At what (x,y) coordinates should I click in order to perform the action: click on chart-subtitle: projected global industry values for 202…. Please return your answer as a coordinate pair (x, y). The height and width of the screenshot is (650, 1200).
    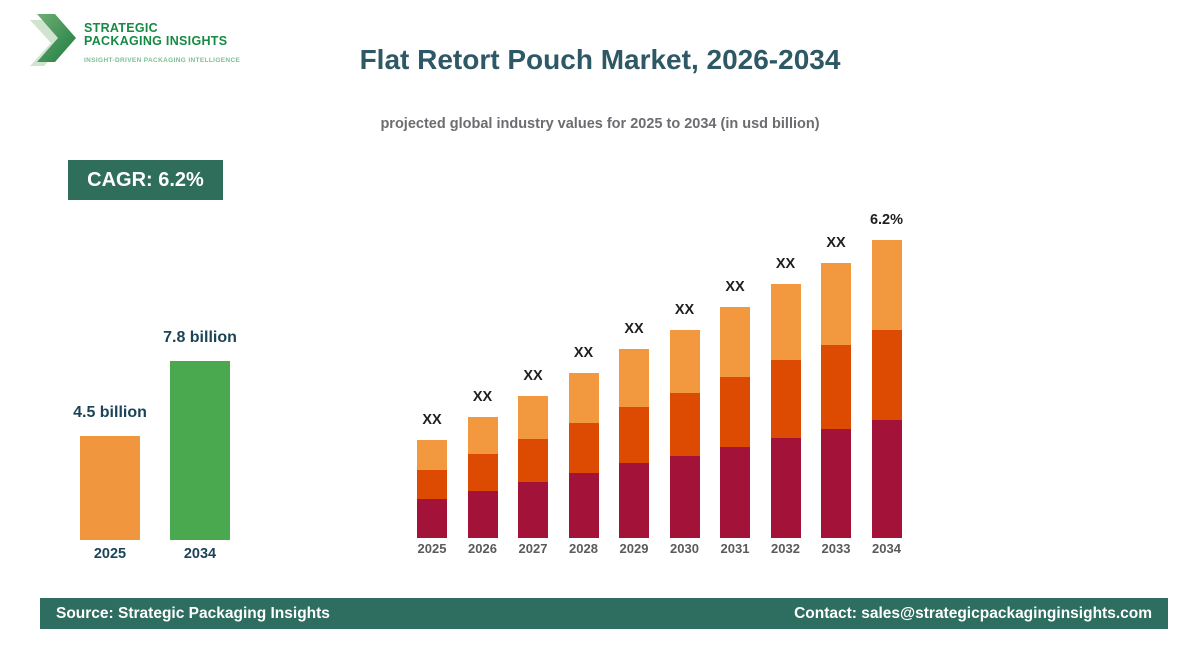
    Looking at the image, I should click on (600, 124).